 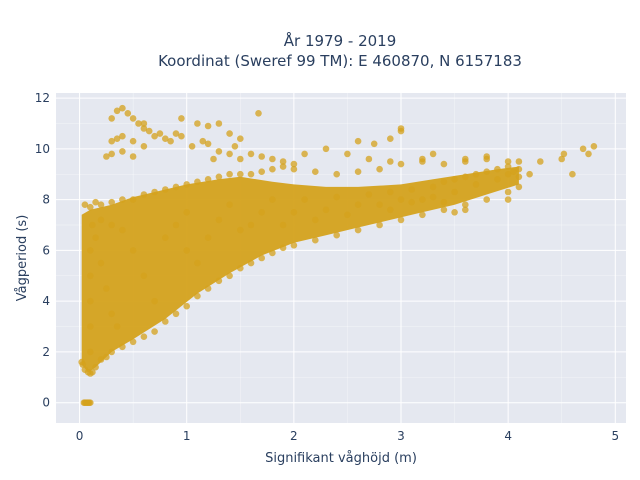 I want to click on y-axis-ticks: 0 2 4 6 8 10 12, so click(x=42, y=250).